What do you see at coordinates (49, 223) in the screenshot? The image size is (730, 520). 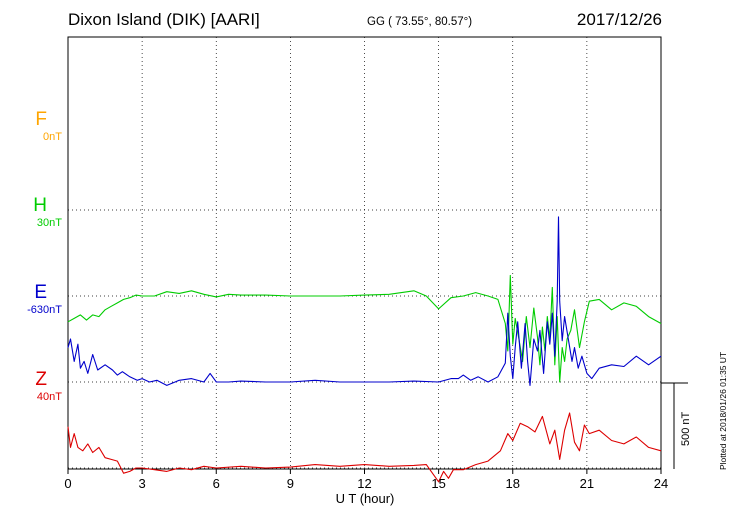 I see `component-h-baseline: 30nT` at bounding box center [49, 223].